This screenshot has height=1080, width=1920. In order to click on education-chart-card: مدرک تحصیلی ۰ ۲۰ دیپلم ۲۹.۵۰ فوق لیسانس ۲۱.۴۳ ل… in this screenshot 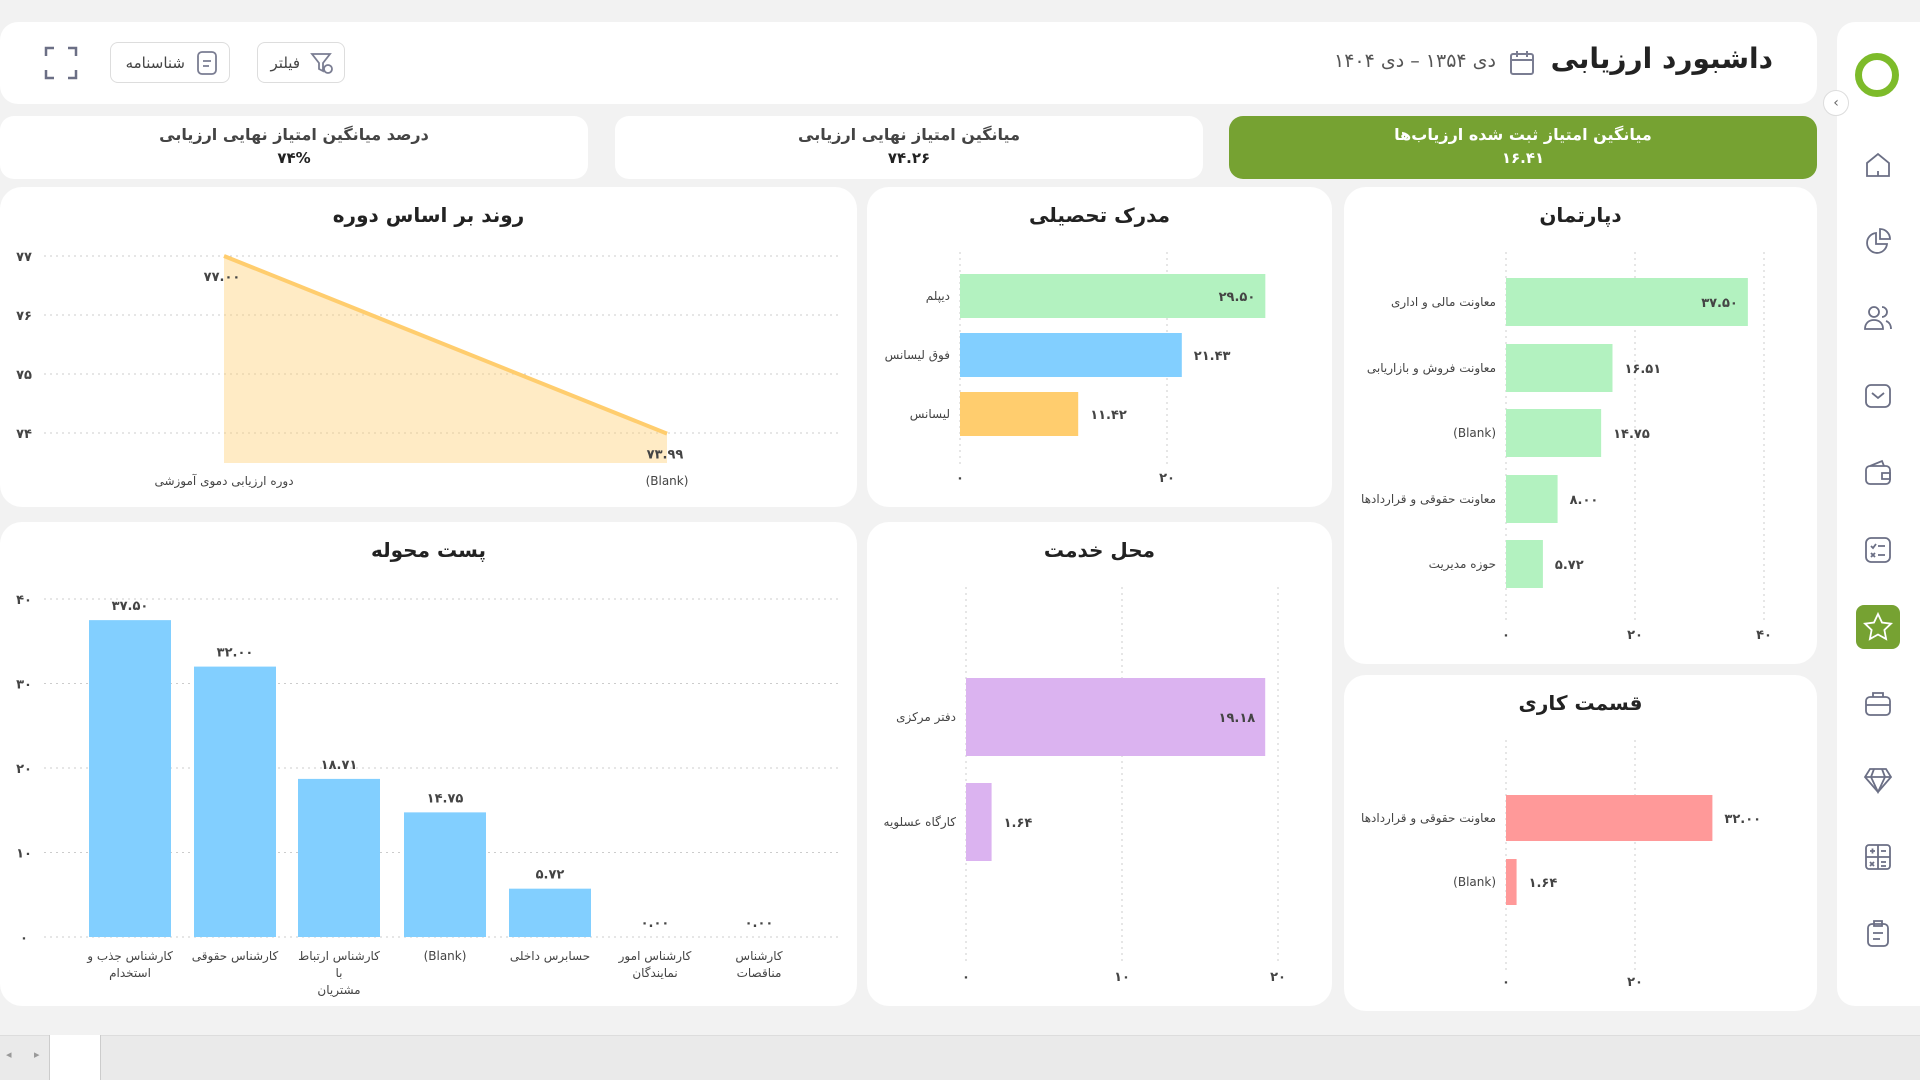, I will do `click(1099, 347)`.